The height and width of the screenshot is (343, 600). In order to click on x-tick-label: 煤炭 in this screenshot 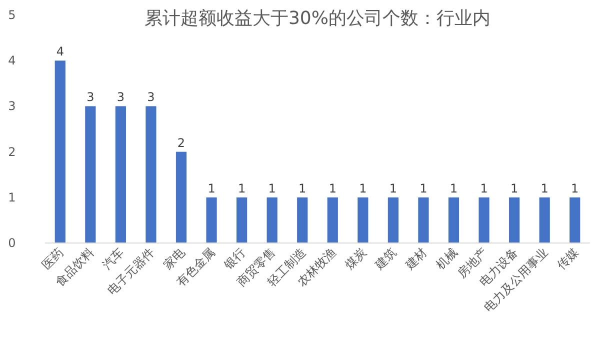, I will do `click(356, 258)`.